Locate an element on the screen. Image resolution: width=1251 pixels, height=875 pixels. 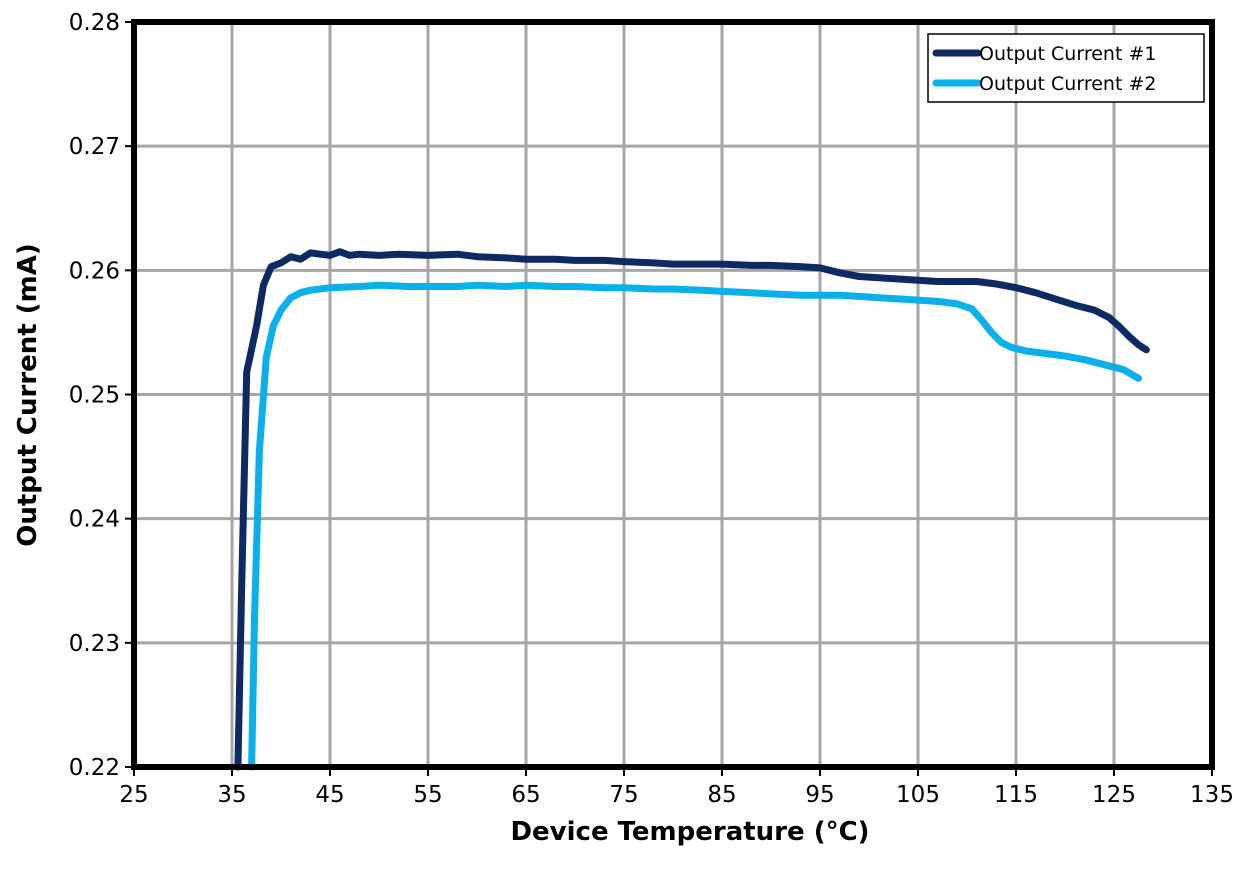
x-axis-ticks: 25 35 45 55 65 75 85 95 105 115 125 135 is located at coordinates (676, 787).